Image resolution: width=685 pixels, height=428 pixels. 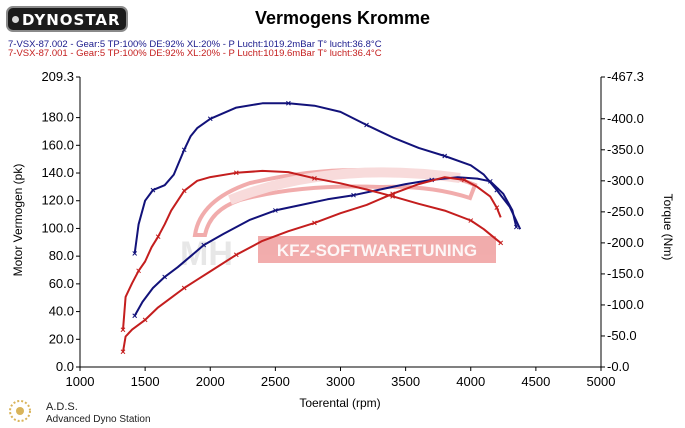 I want to click on watermark-letters: MH, so click(x=206, y=254).